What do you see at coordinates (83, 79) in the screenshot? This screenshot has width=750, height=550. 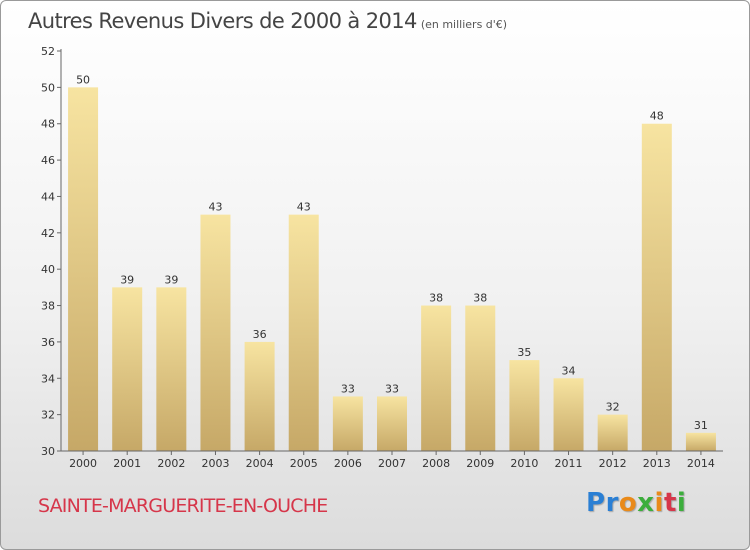 I see `bar-value-label: 50` at bounding box center [83, 79].